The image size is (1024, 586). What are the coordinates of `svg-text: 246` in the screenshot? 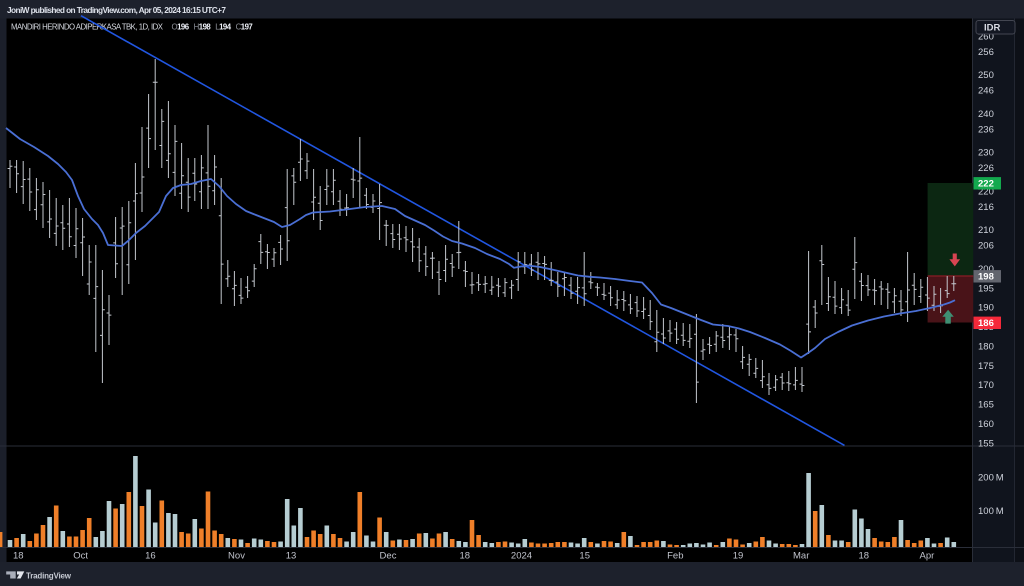 It's located at (986, 91).